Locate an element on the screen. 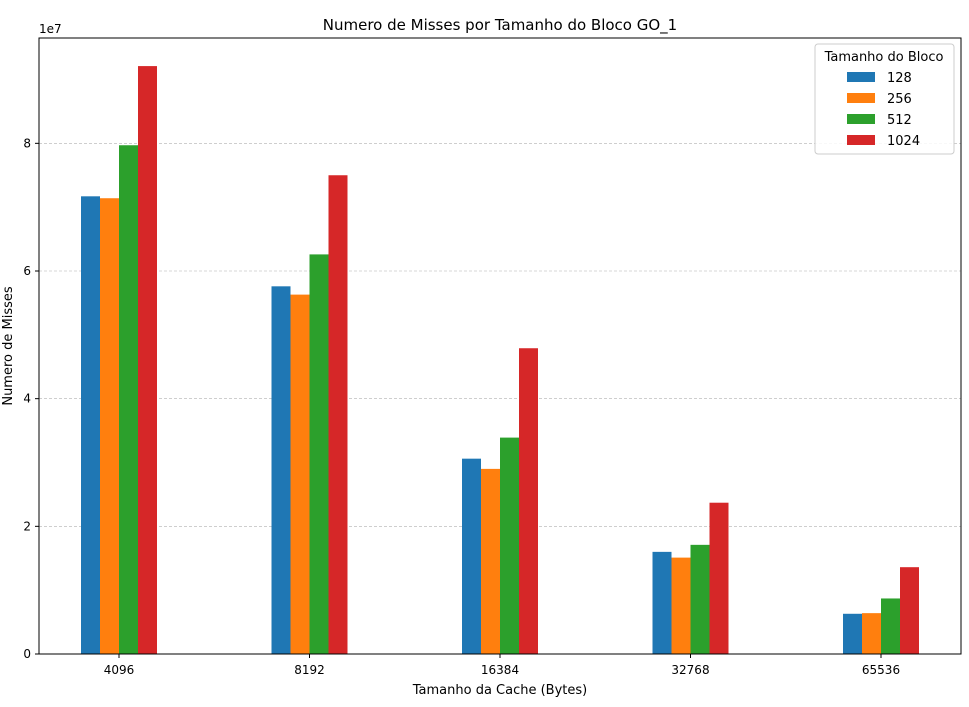 This screenshot has width=969, height=707. x-axis-label: Tamanho da Cache (Bytes) is located at coordinates (499, 690).